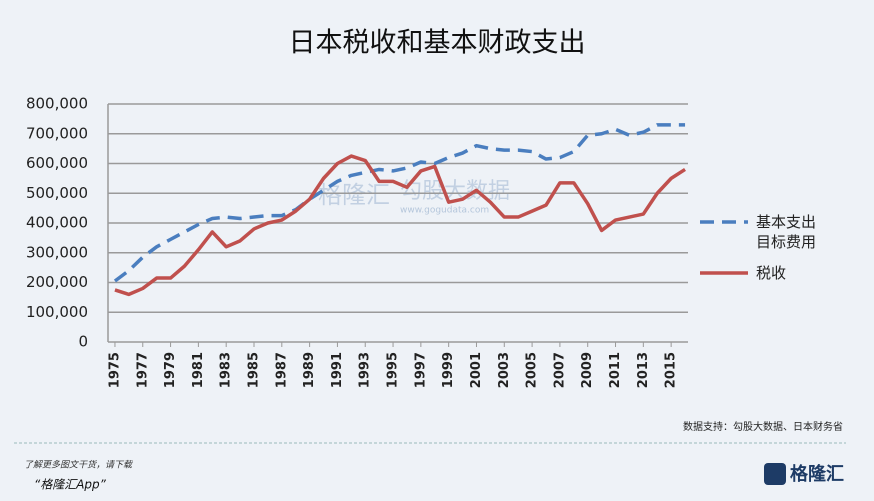 The height and width of the screenshot is (501, 874). Describe the element at coordinates (78, 465) in the screenshot. I see `footer-prompt: 了解更多图文干货，请下载` at that location.